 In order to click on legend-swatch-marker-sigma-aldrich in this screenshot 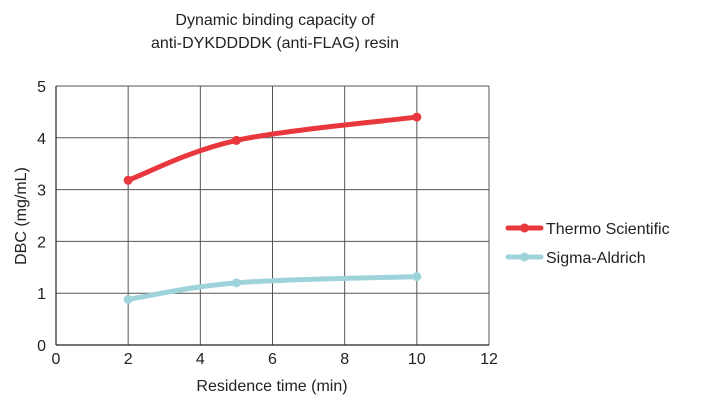, I will do `click(524, 257)`.